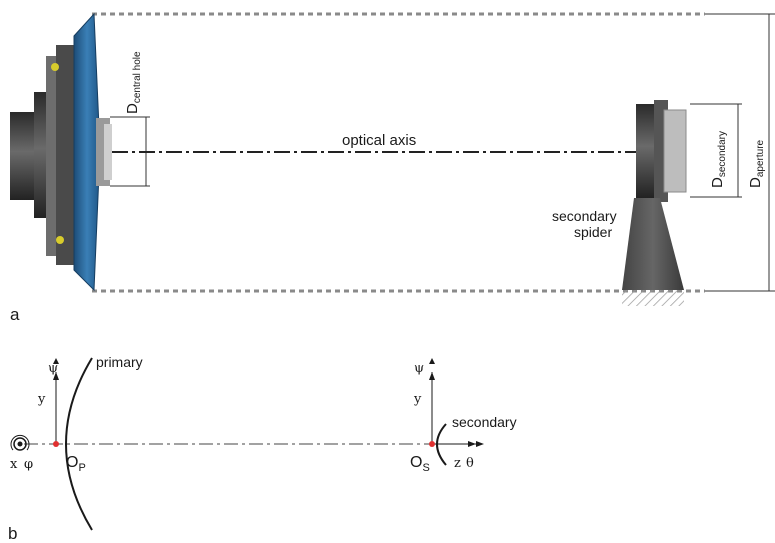 The width and height of the screenshot is (775, 543). What do you see at coordinates (470, 463) in the screenshot?
I see `theta-label: θ` at bounding box center [470, 463].